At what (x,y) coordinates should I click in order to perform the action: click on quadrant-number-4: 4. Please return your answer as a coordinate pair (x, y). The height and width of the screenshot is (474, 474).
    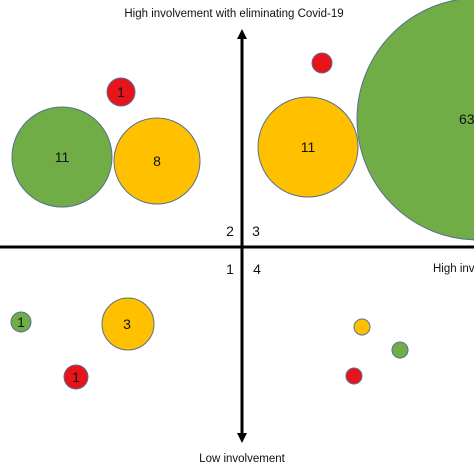
    Looking at the image, I should click on (257, 269).